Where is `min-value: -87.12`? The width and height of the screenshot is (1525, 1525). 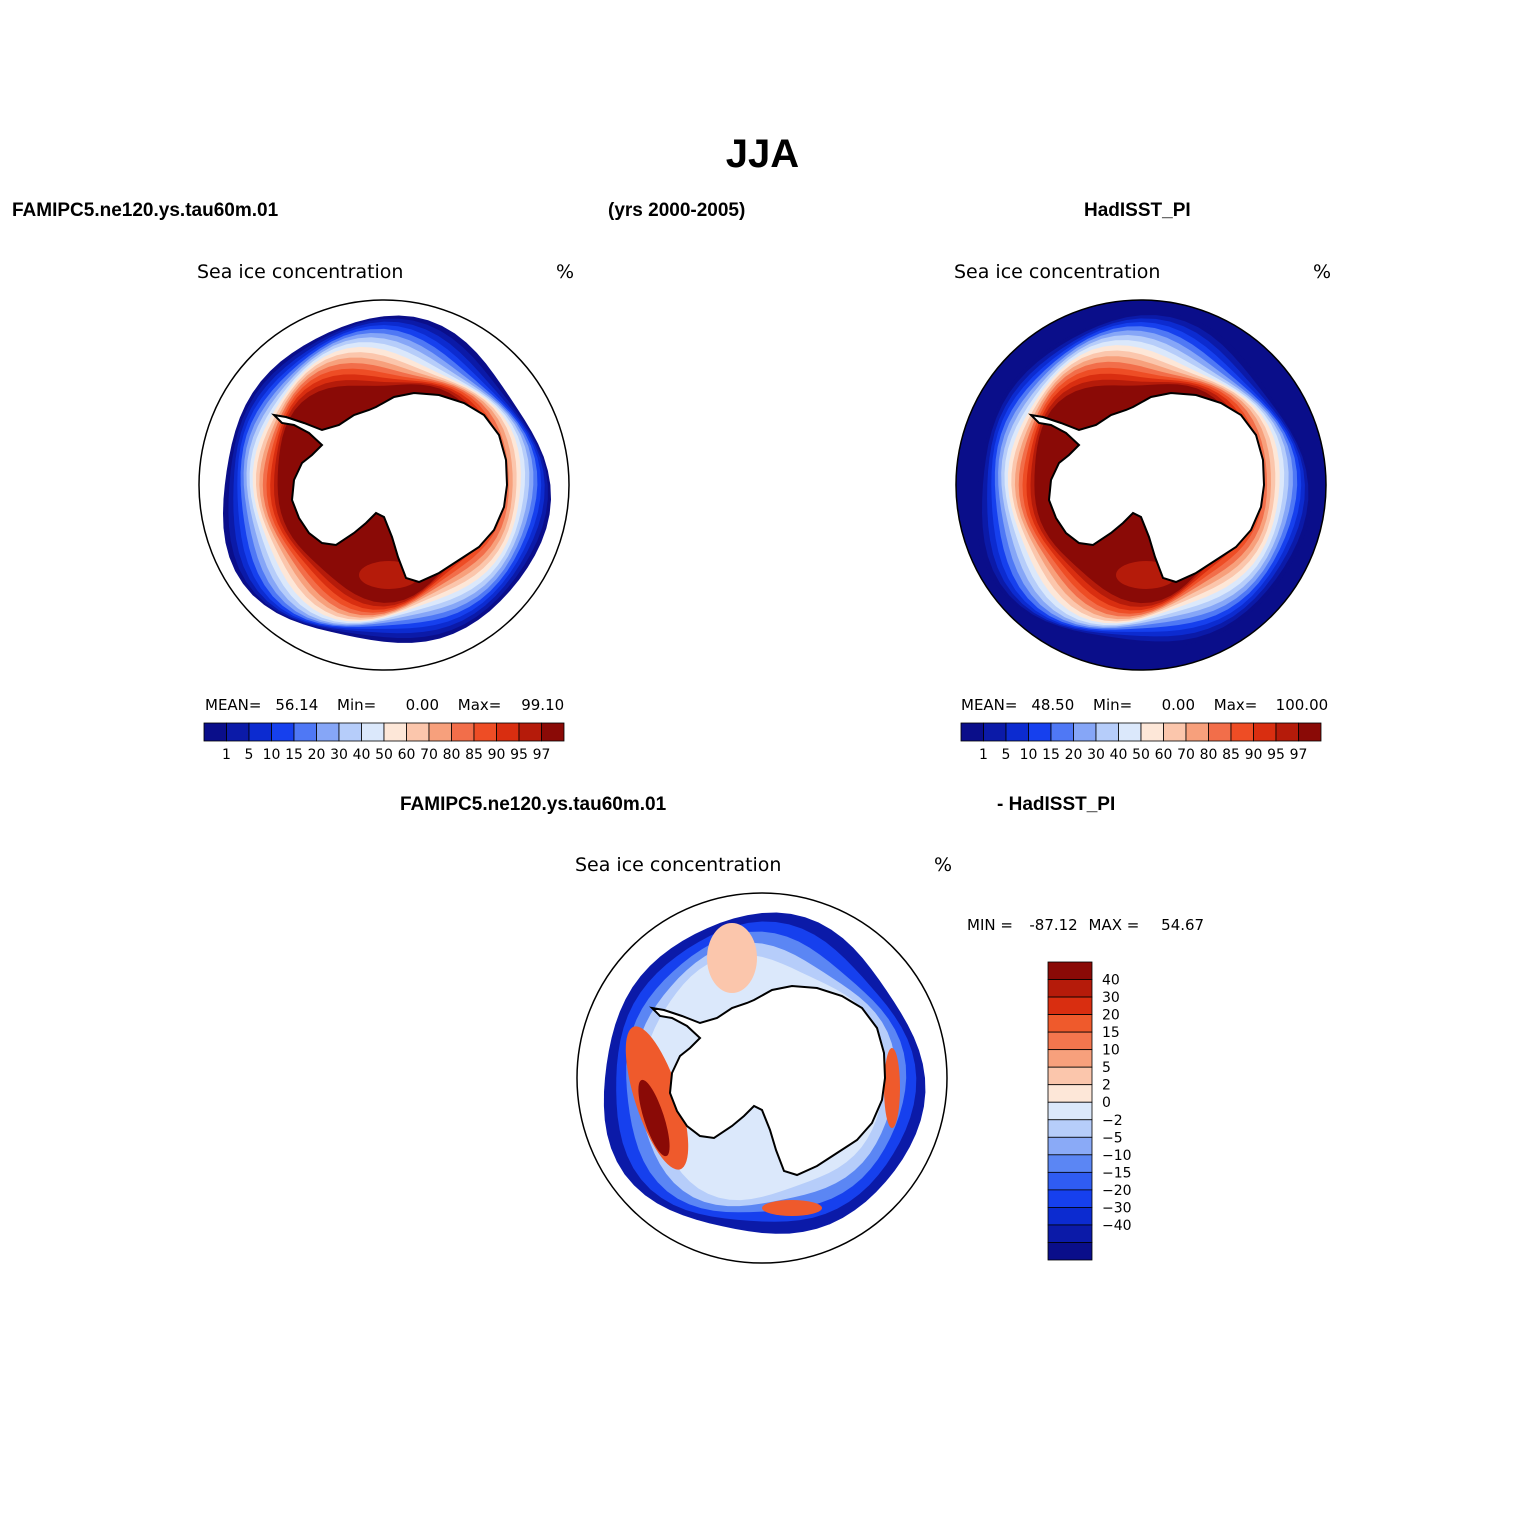
min-value: -87.12 is located at coordinates (1053, 925).